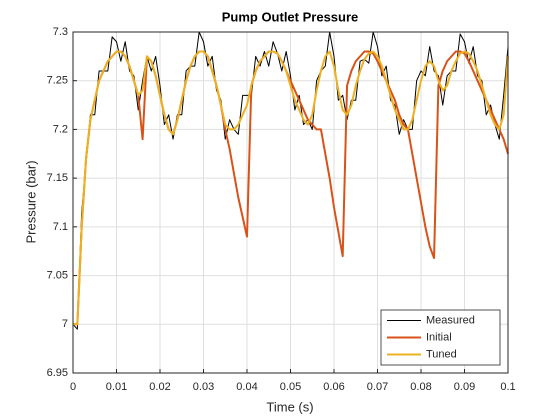 The image size is (560, 420). Describe the element at coordinates (420, 387) in the screenshot. I see `x-tick-label: 0.08` at that location.